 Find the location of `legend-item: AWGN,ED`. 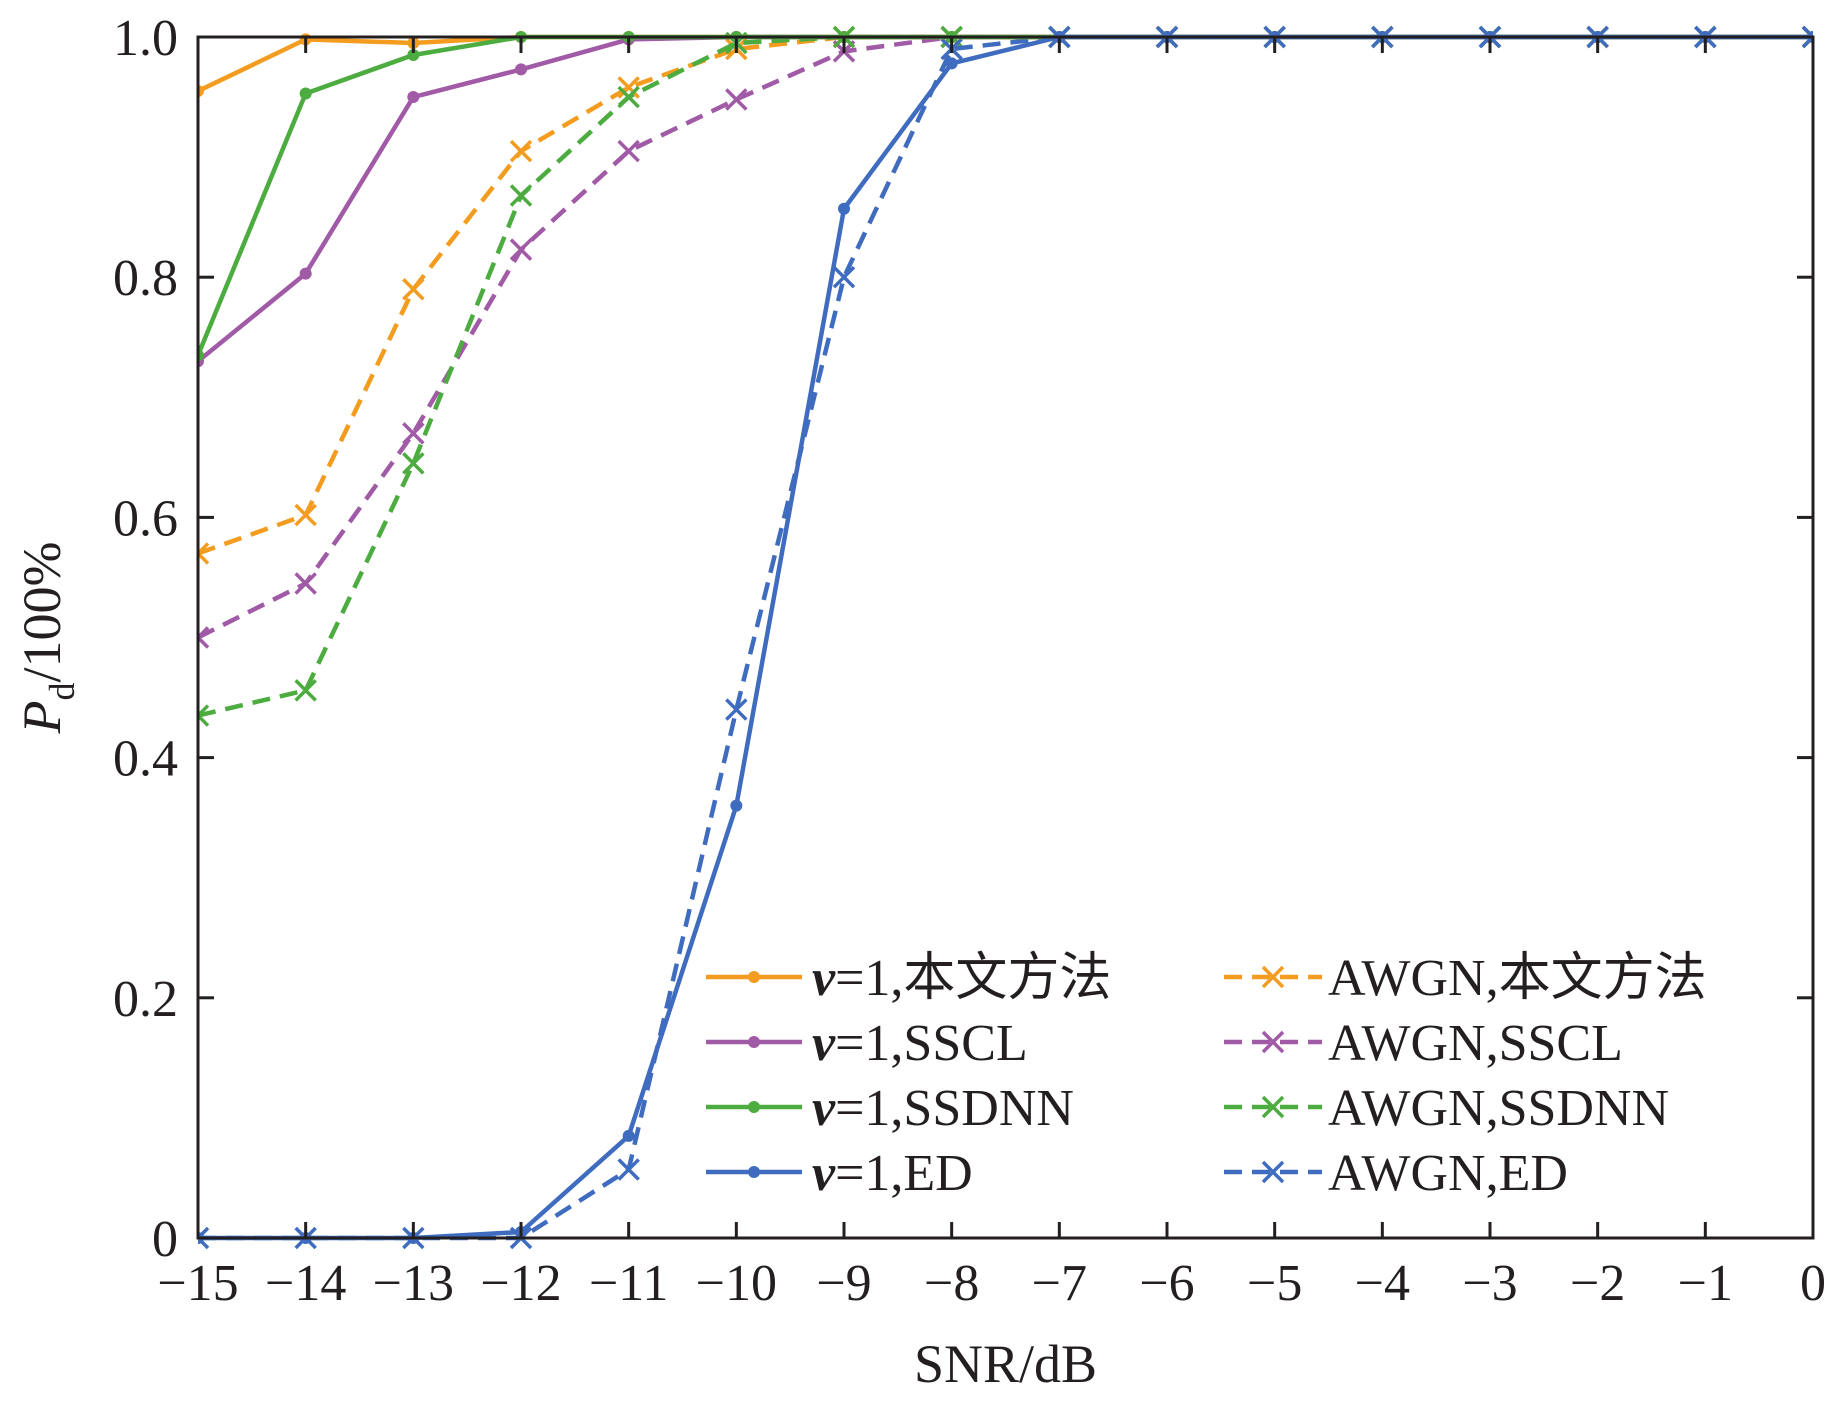

legend-item: AWGN,ED is located at coordinates (1396, 1173).